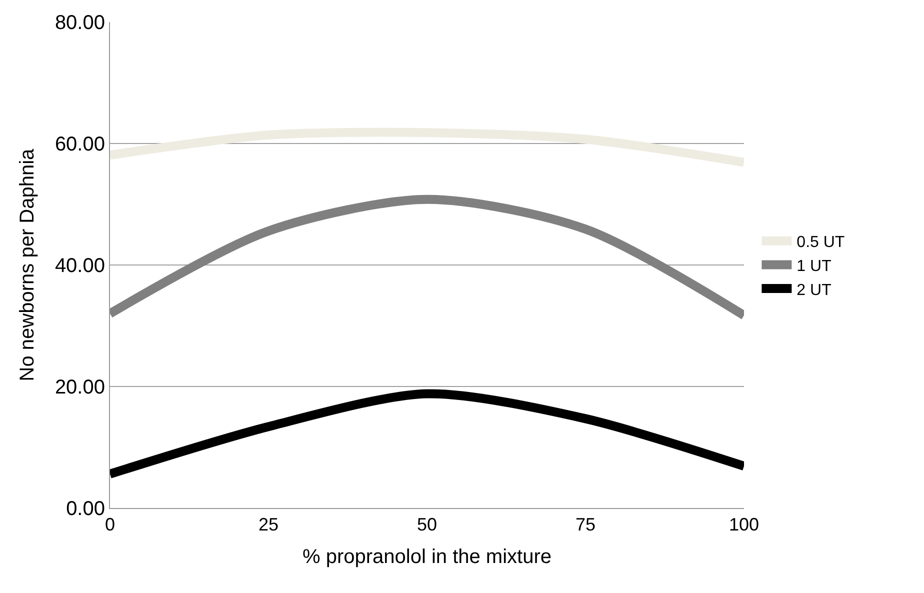 This screenshot has width=924, height=593. Describe the element at coordinates (79, 145) in the screenshot. I see `y-tick-label: 60.00` at that location.